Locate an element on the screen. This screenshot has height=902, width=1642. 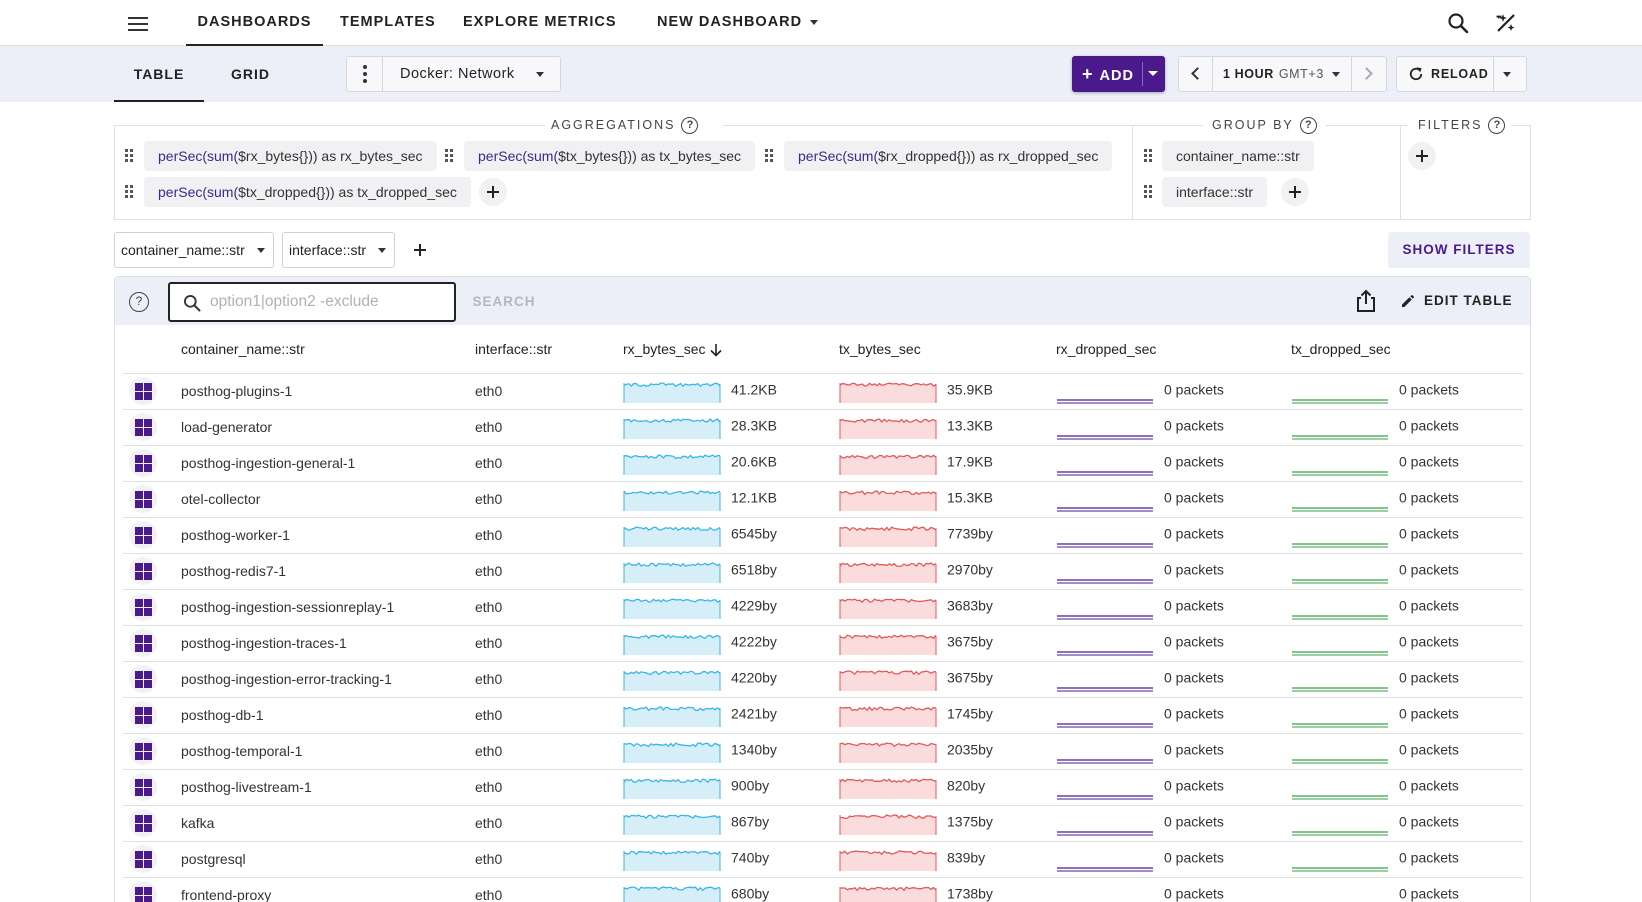
theme-toggle-icon is located at coordinates (1506, 23).